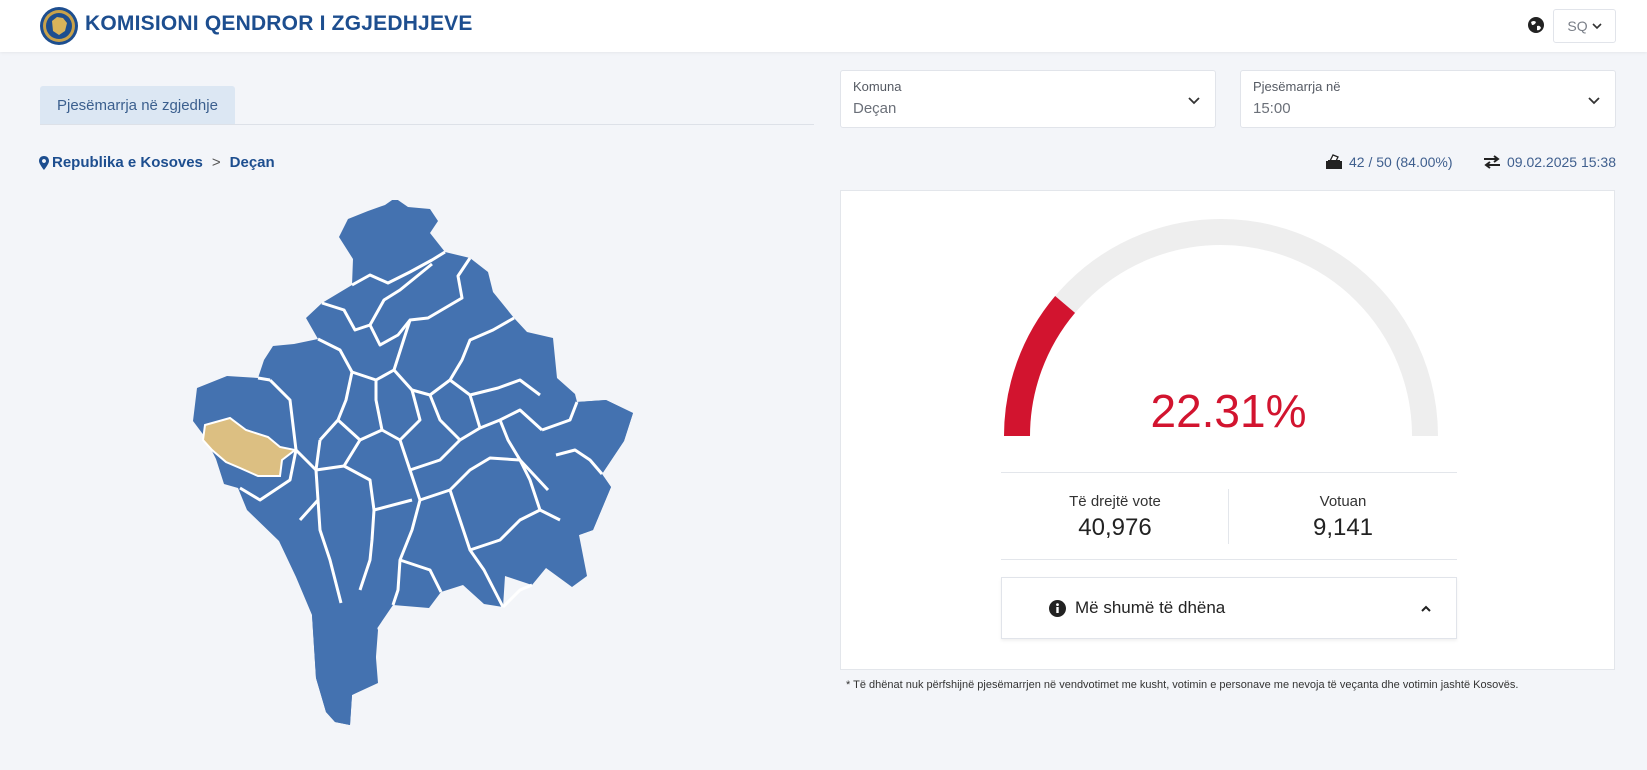  What do you see at coordinates (586, 465) in the screenshot?
I see `map-region-east` at bounding box center [586, 465].